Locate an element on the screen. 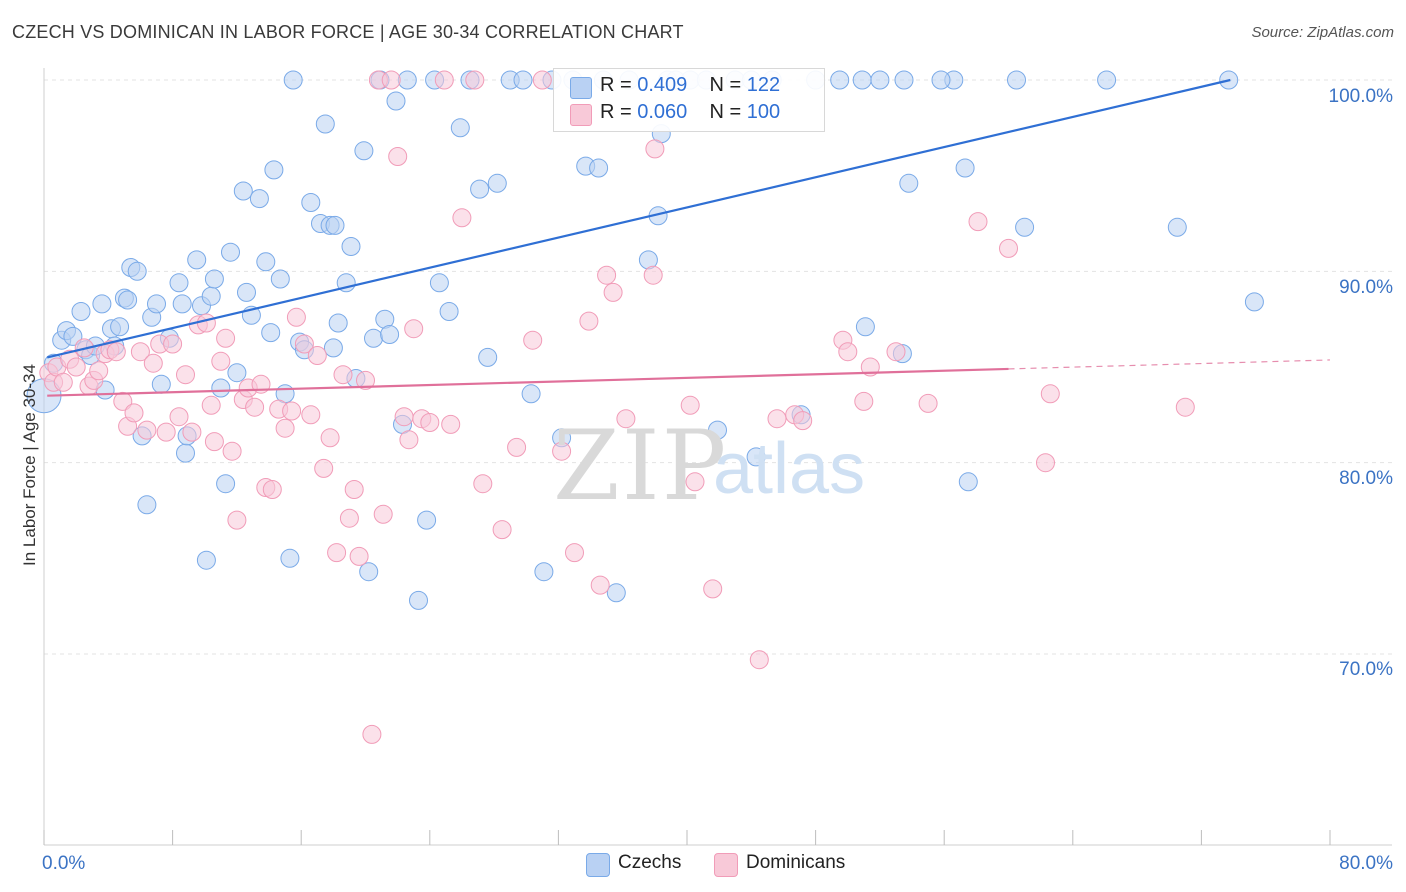 This screenshot has width=1406, height=892. watermark-zip: ZIP is located at coordinates (641, 466).